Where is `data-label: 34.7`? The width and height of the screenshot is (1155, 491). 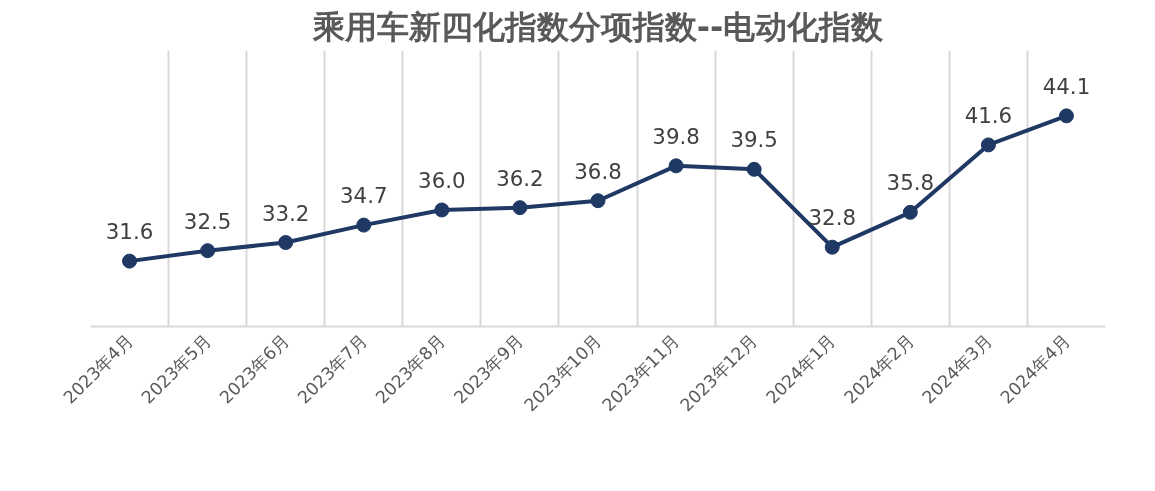
data-label: 34.7 is located at coordinates (364, 196).